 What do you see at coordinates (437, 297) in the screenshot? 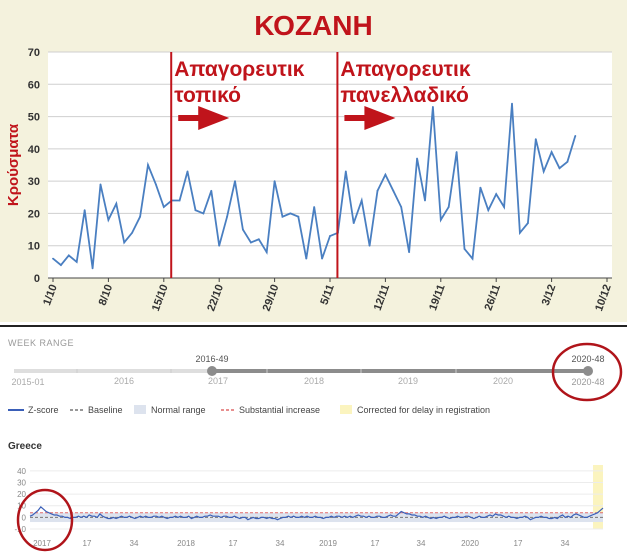
I see `x-tick-label: 19/11` at bounding box center [437, 297].